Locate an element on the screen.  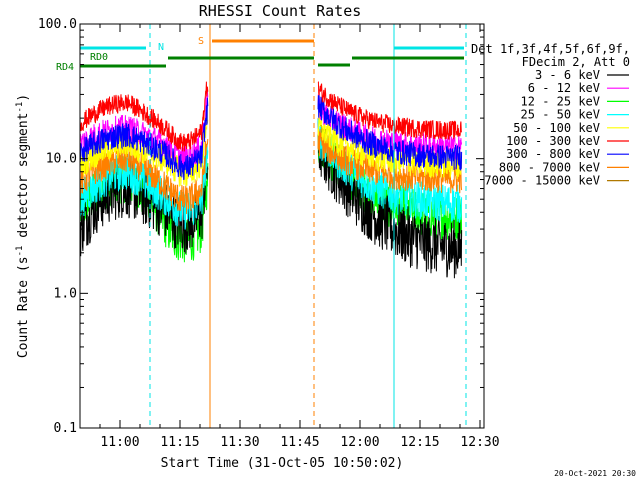
x-tick-label: 12:15 is located at coordinates (419, 442).